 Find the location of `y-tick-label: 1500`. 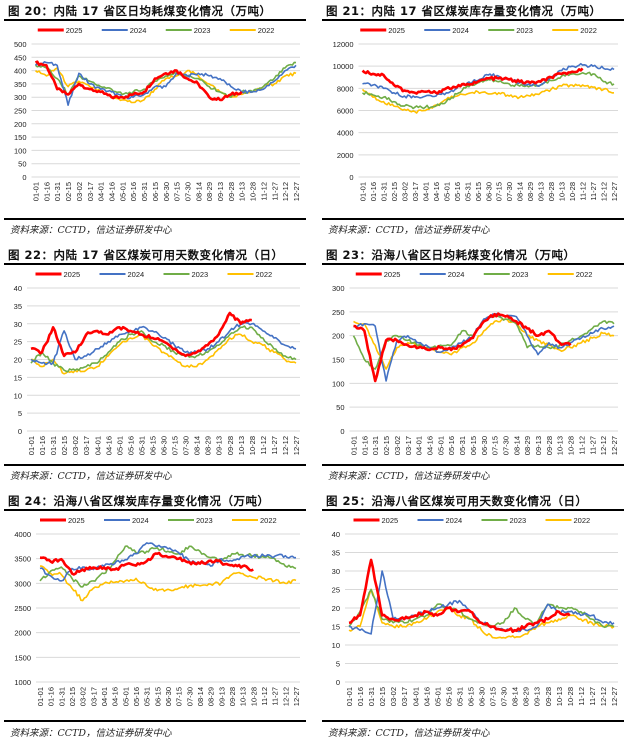

y-tick-label: 1500 is located at coordinates (22, 657).